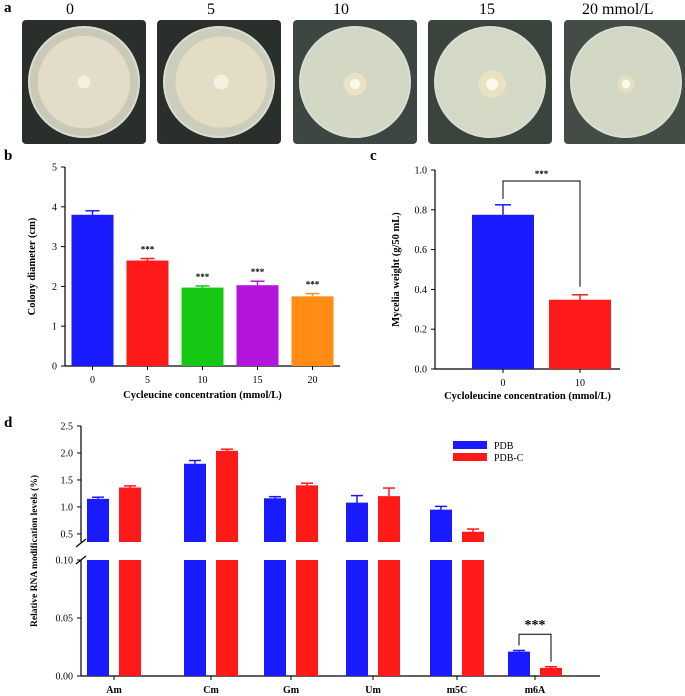 Image resolution: width=685 pixels, height=696 pixels. Describe the element at coordinates (67, 427) in the screenshot. I see `y-tick-label: 2.5` at that location.